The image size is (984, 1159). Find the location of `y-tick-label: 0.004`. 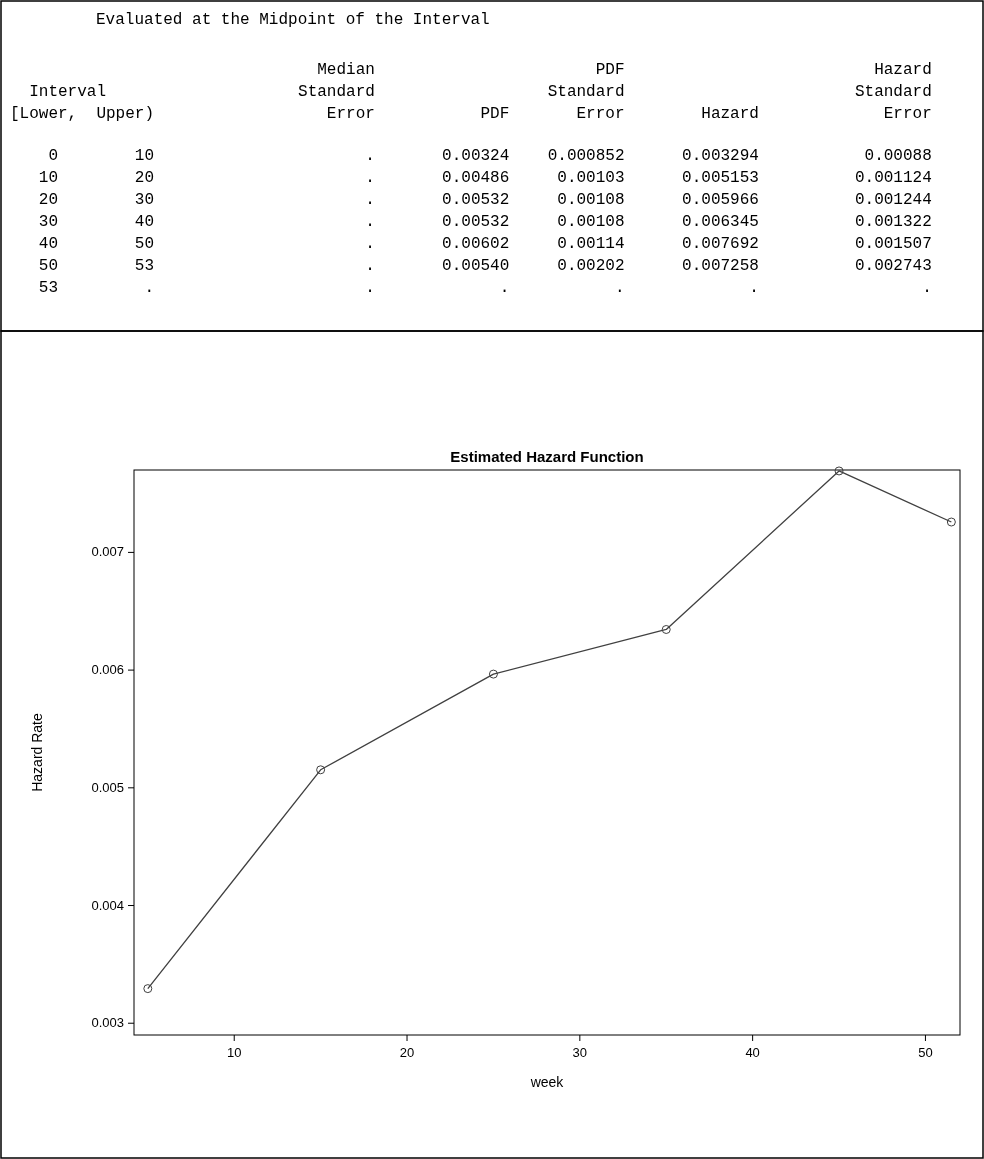

y-tick-label: 0.004 is located at coordinates (107, 905).